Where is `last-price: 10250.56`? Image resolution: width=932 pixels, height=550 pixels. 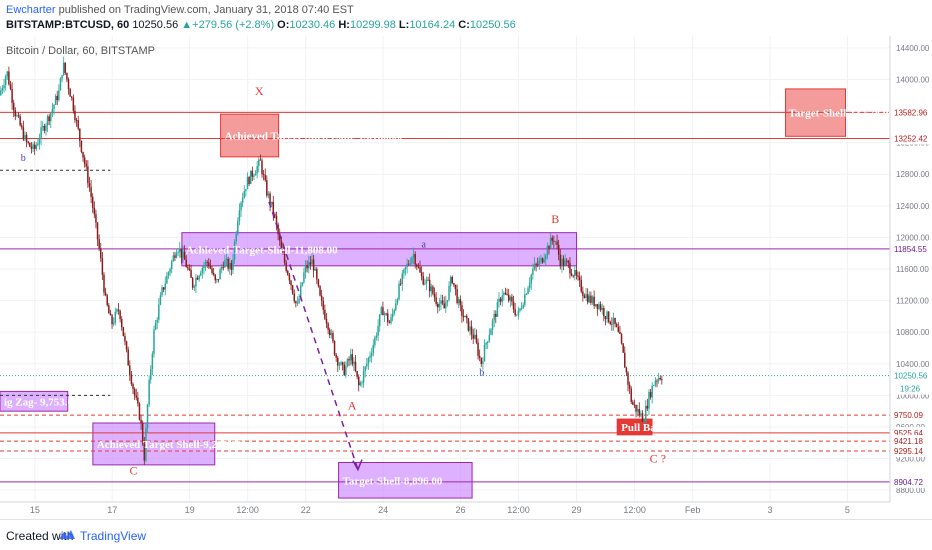 last-price: 10250.56 is located at coordinates (155, 25).